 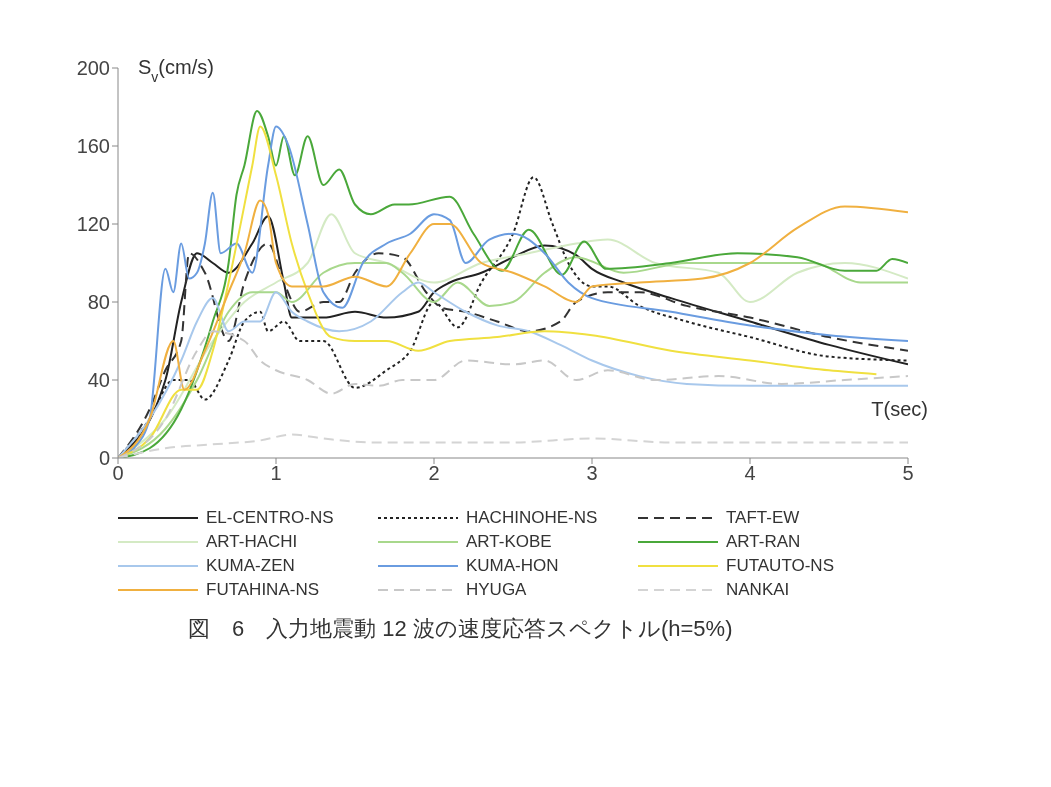 What do you see at coordinates (93, 146) in the screenshot?
I see `y-tick-label: 160` at bounding box center [93, 146].